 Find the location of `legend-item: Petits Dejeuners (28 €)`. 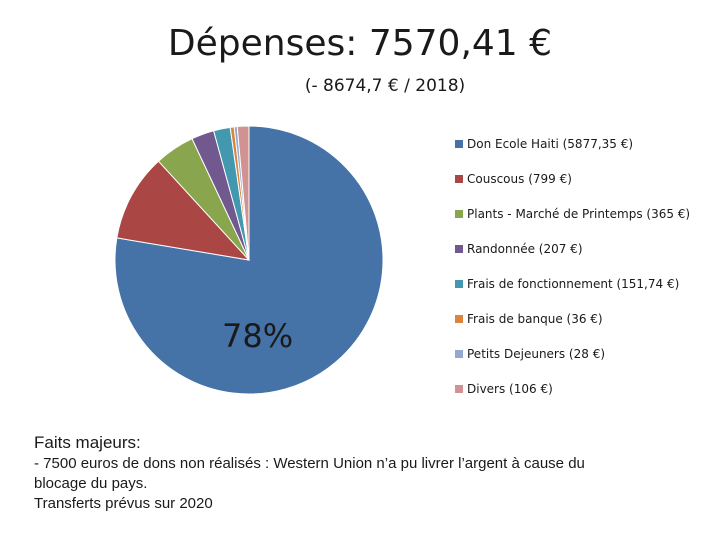

legend-item: Petits Dejeuners (28 €) is located at coordinates (586, 353).